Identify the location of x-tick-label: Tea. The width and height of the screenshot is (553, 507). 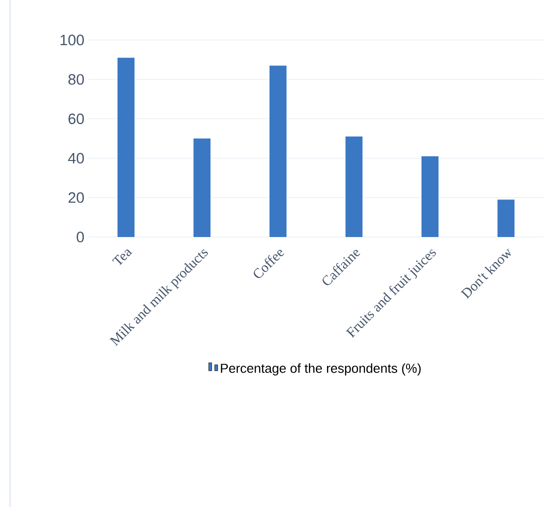
(122, 257).